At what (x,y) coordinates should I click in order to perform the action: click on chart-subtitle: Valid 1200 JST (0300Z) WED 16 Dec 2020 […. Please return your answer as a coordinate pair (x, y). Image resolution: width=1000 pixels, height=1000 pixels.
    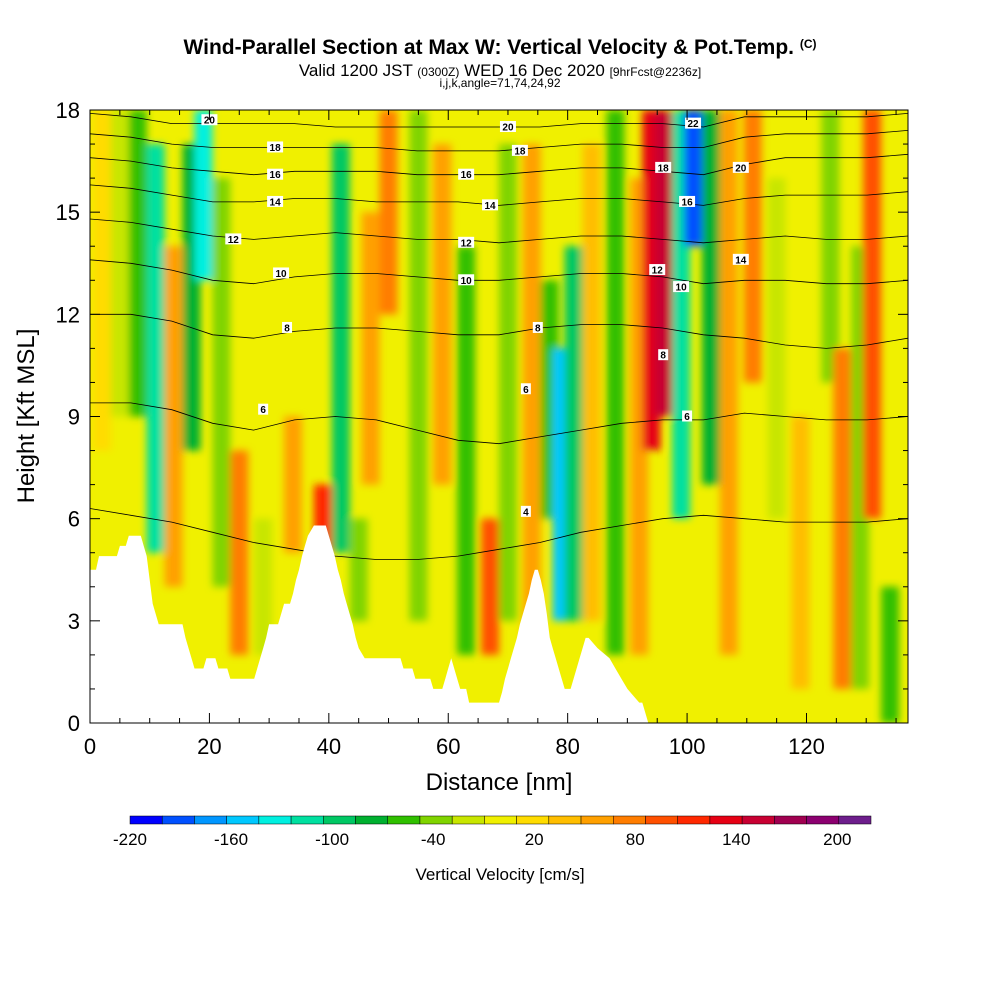
    Looking at the image, I should click on (500, 71).